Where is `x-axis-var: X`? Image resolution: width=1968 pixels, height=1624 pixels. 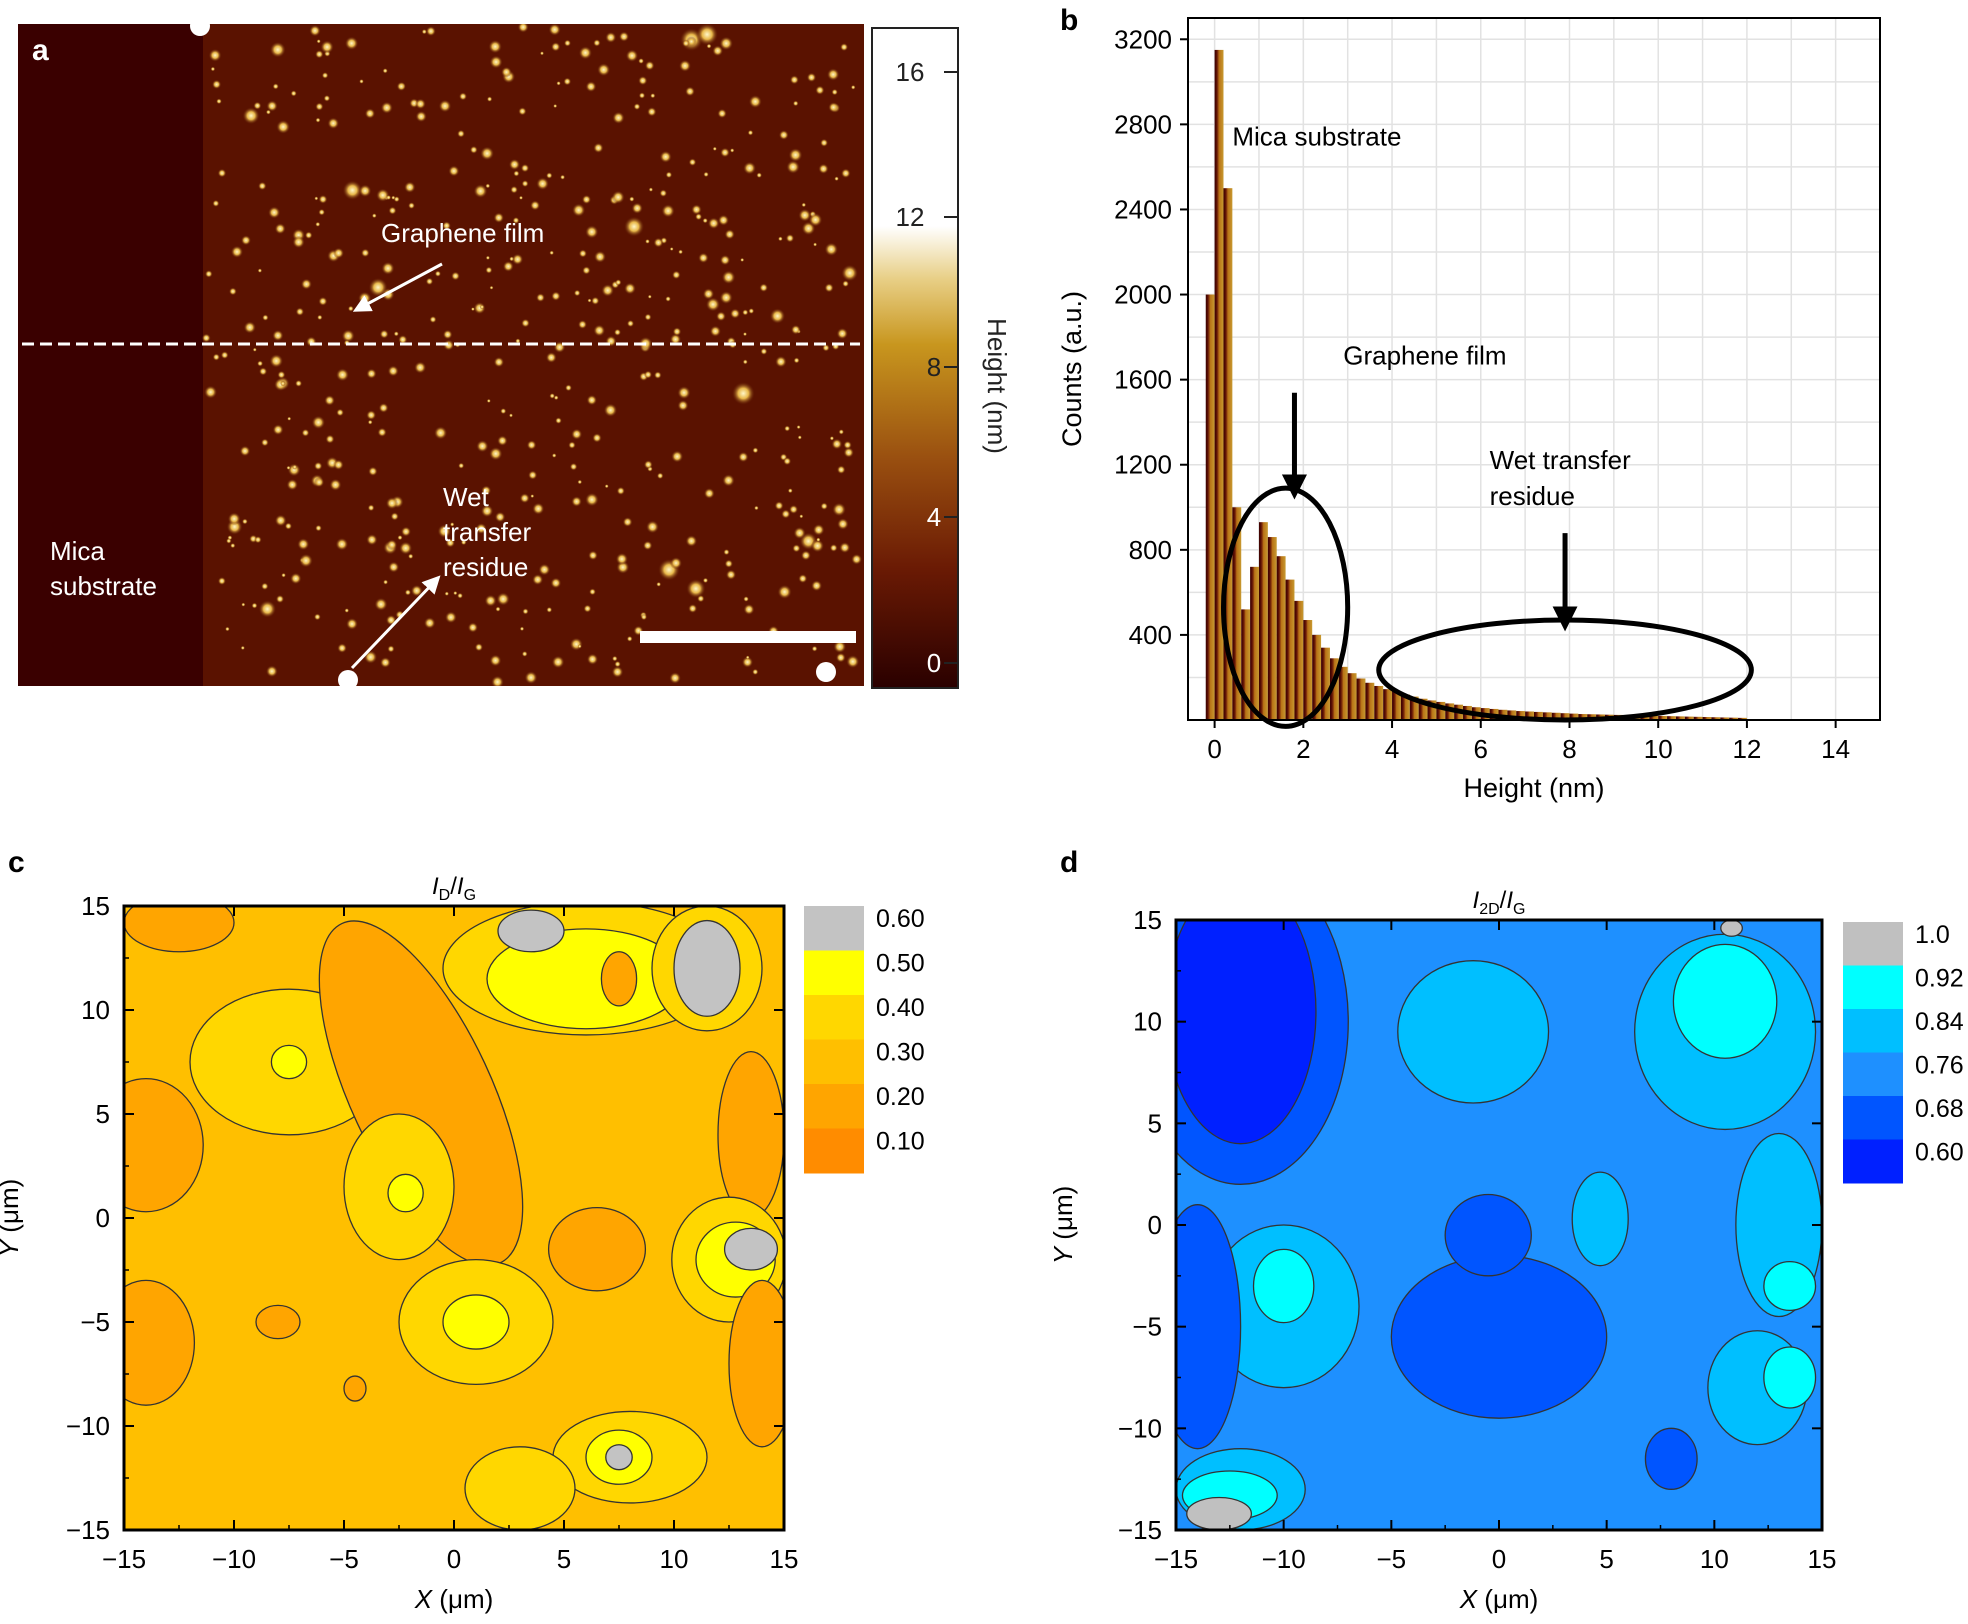
x-axis-var: X is located at coordinates (424, 1599).